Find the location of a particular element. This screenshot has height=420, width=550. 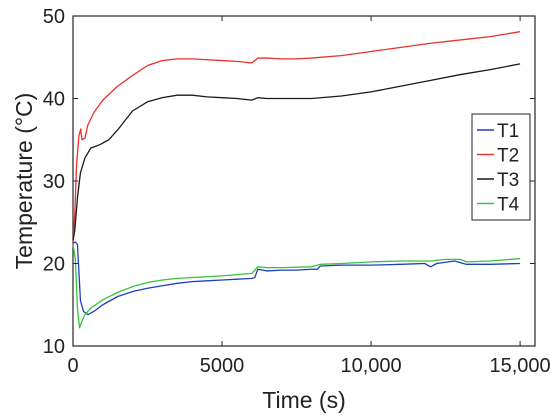

x-tick-label: 10,000 is located at coordinates (370, 366).